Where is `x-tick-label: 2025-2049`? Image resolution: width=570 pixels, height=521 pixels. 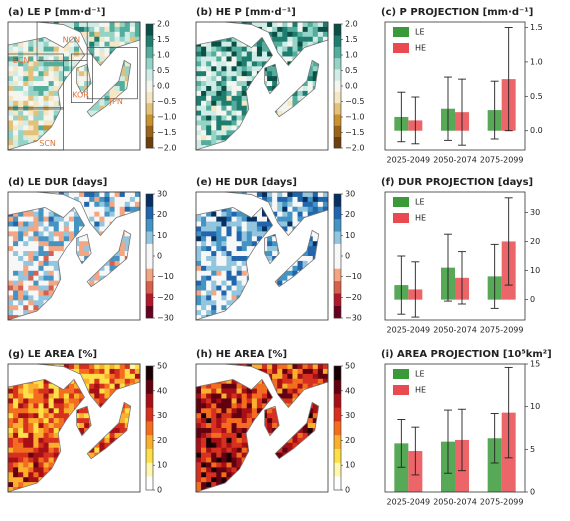 x-tick-label: 2025-2049 is located at coordinates (409, 330).